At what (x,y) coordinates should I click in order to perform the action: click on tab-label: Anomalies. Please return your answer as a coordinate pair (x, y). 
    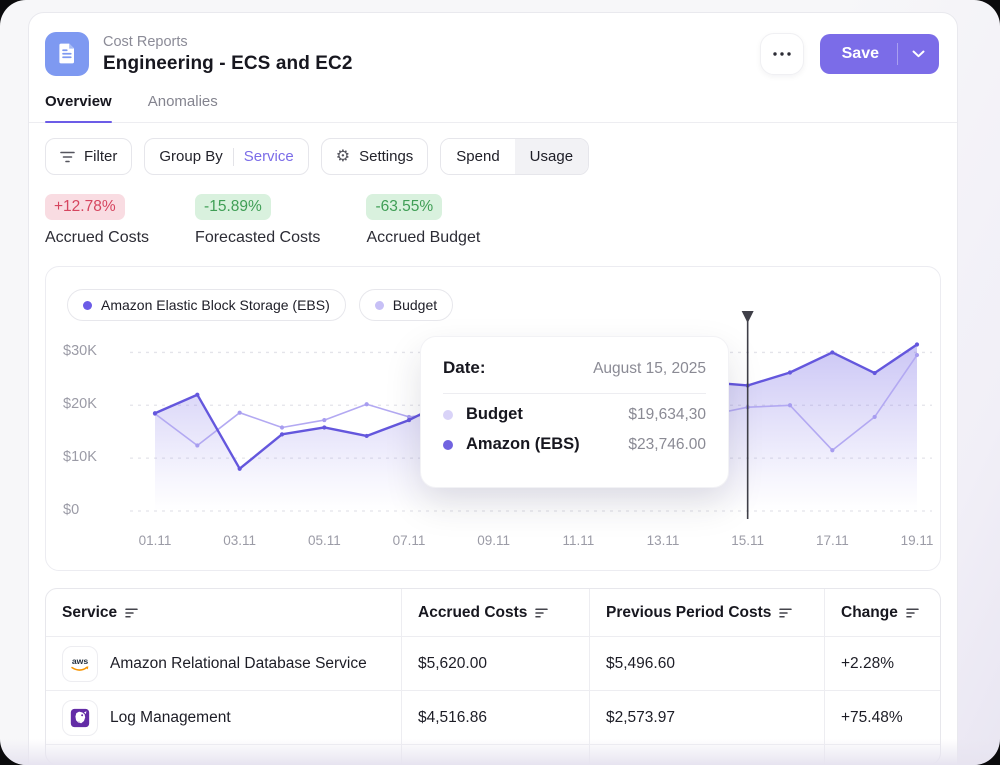
    Looking at the image, I should click on (182, 101).